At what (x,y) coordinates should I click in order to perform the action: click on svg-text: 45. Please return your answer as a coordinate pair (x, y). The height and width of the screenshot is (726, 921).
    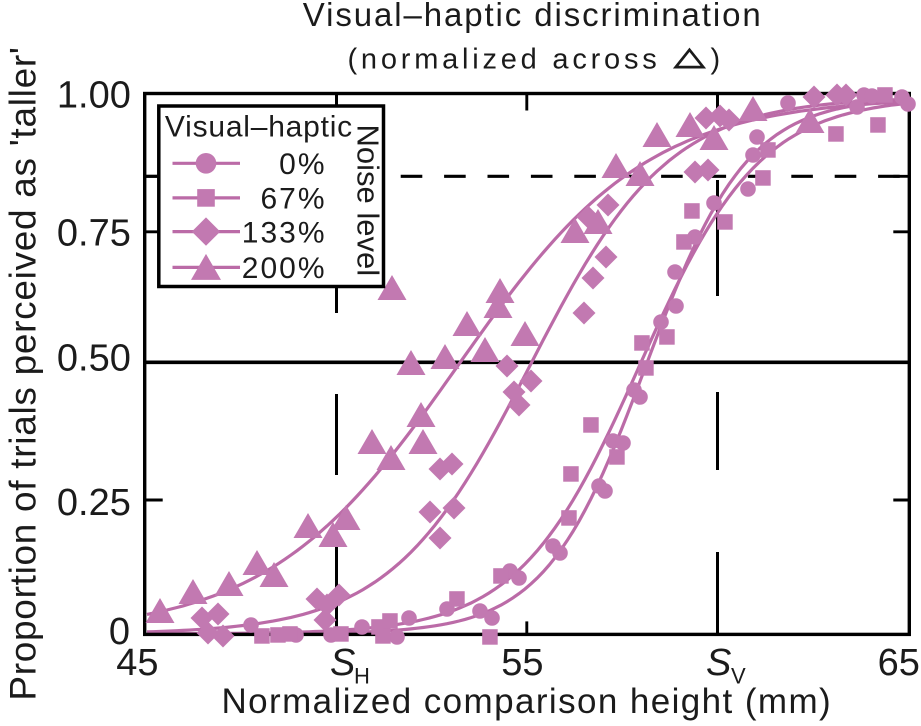
    Looking at the image, I should click on (137, 663).